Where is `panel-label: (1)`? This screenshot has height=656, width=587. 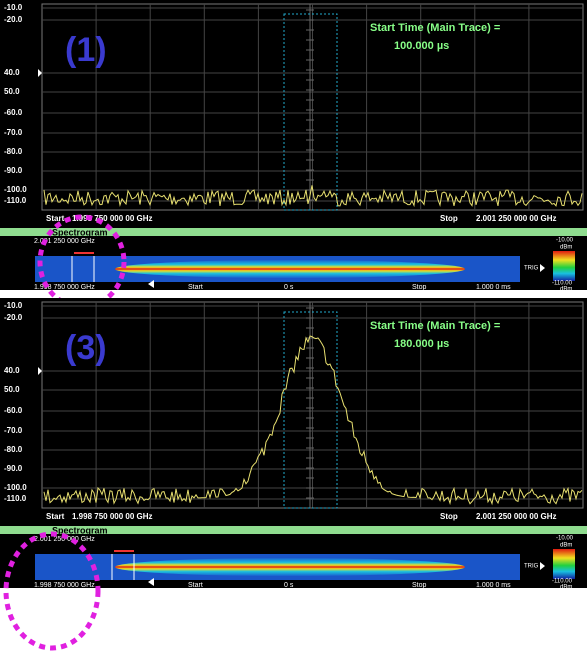 panel-label: (1) is located at coordinates (86, 50).